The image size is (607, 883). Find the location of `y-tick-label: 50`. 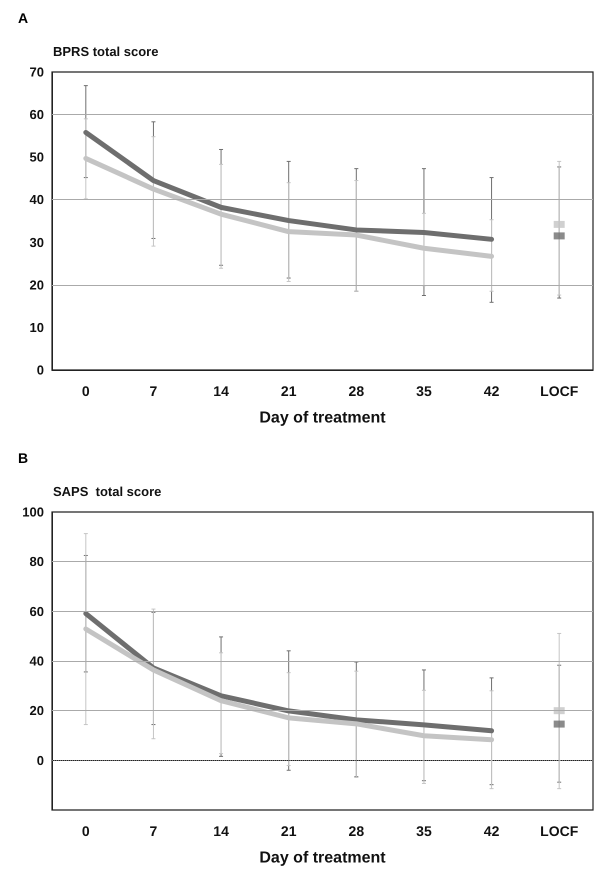

y-tick-label: 50 is located at coordinates (37, 157).